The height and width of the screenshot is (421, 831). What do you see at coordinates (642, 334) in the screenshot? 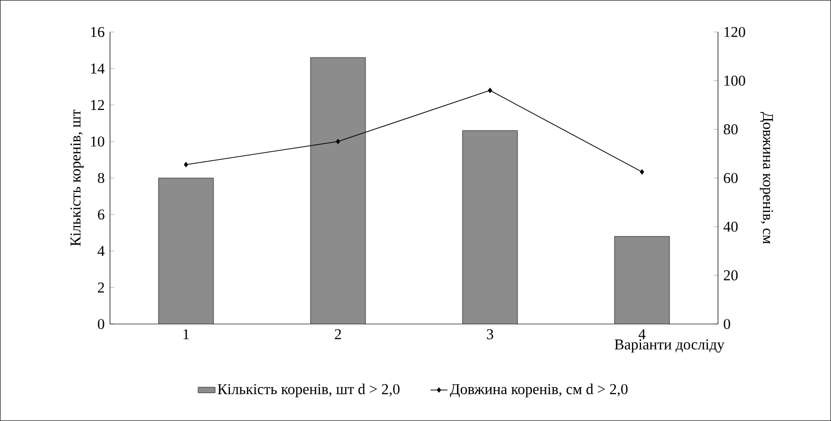
I see `x-tick-label: 4` at bounding box center [642, 334].